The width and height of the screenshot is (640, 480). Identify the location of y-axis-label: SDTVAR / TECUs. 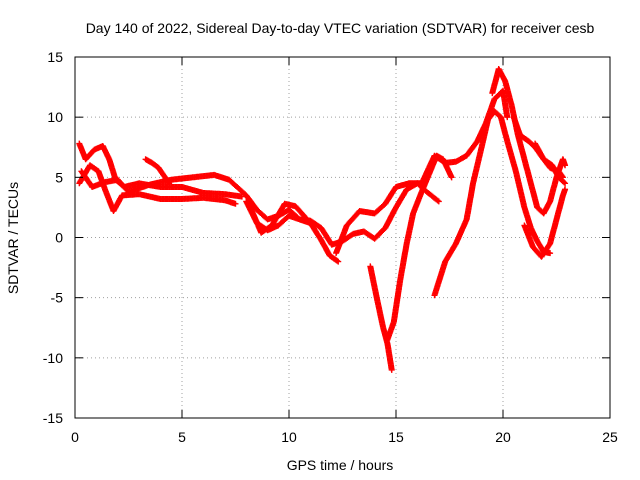
(13, 238).